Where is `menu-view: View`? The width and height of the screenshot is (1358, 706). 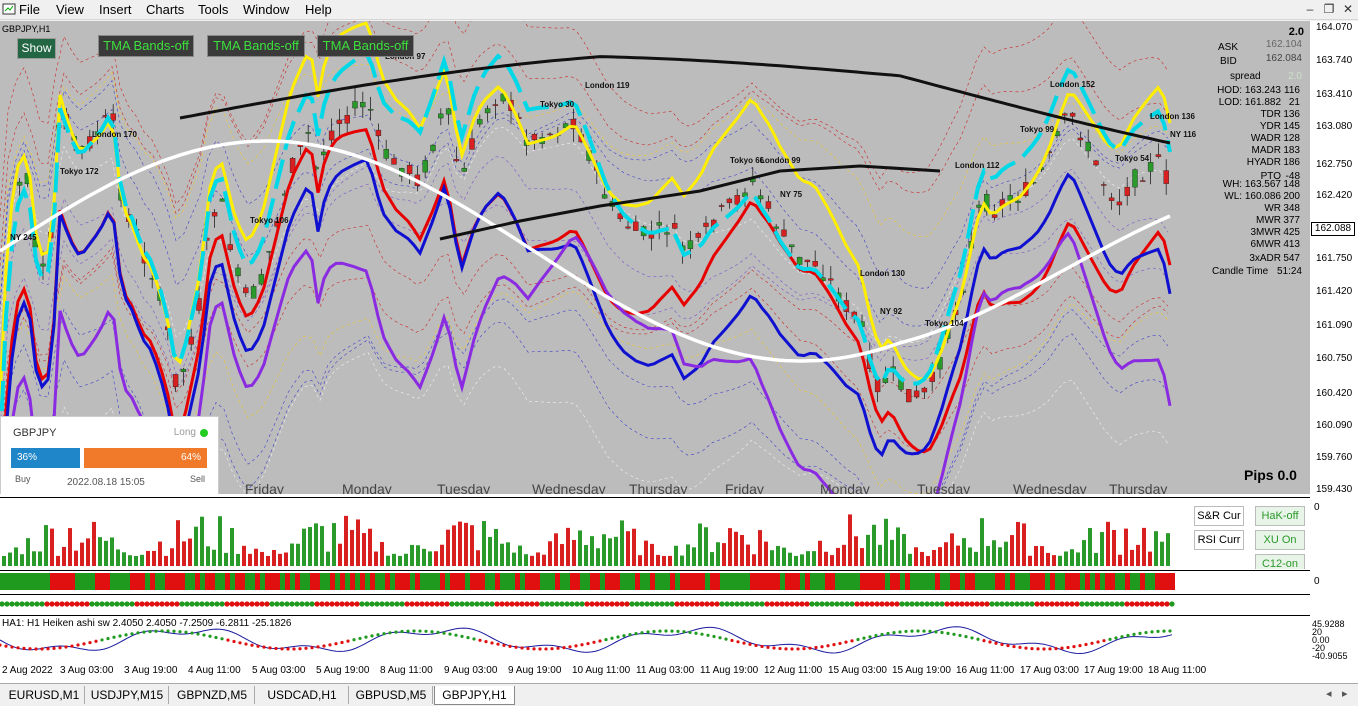 menu-view: View is located at coordinates (70, 9).